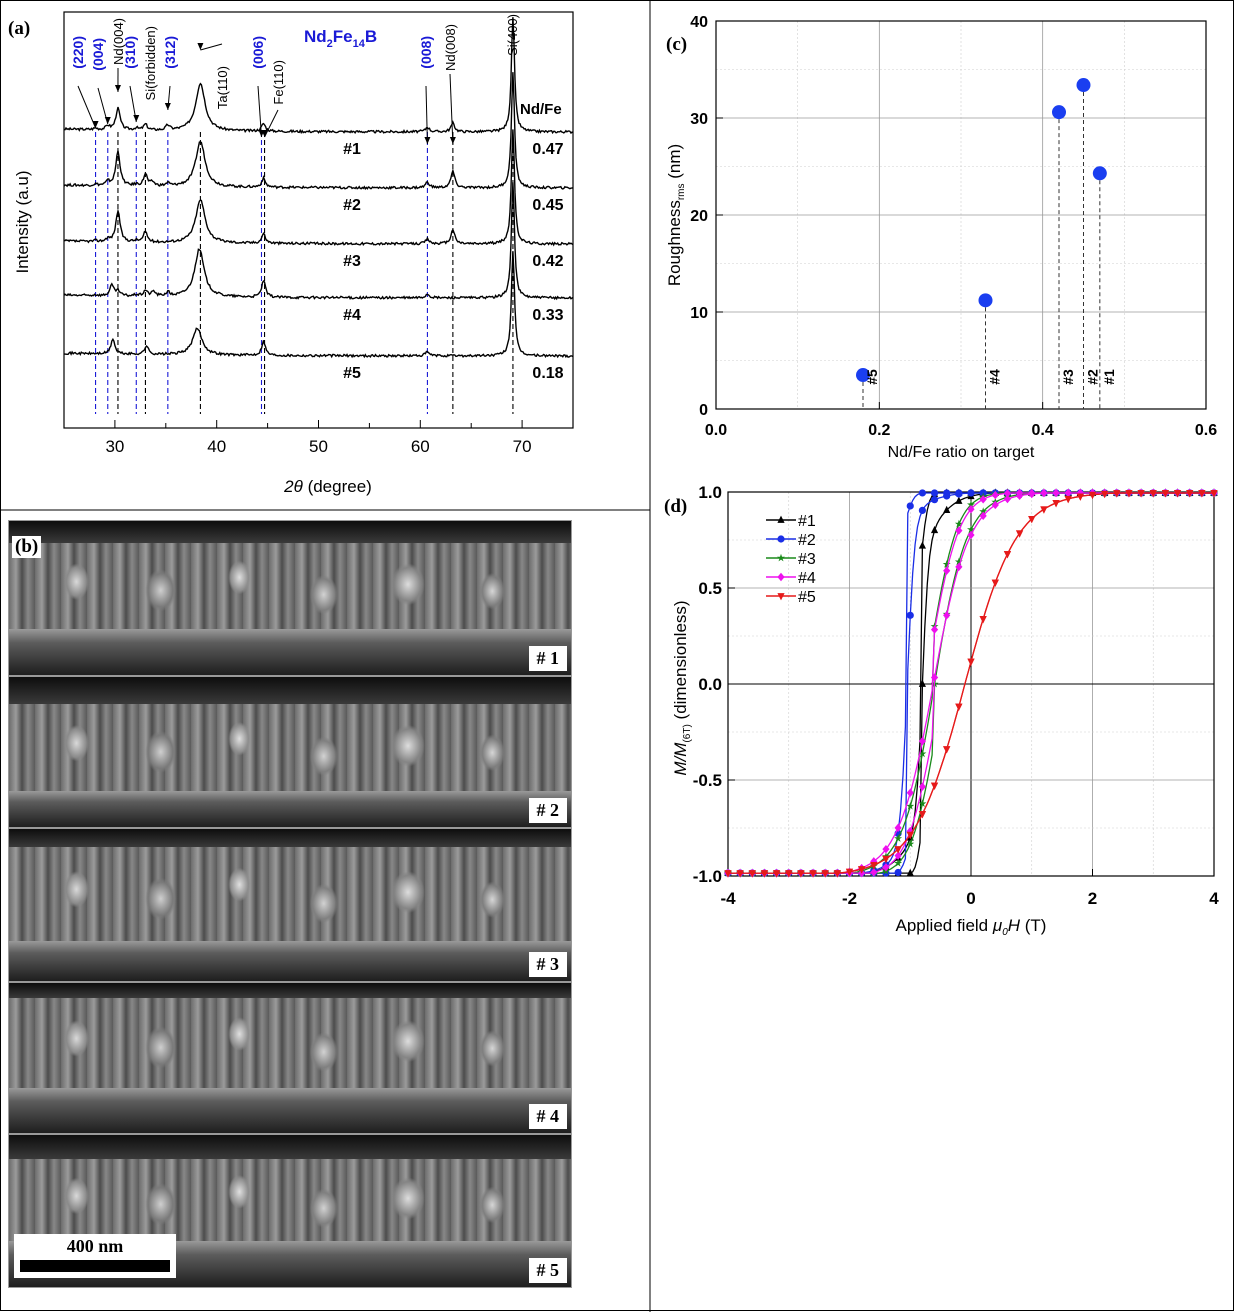  What do you see at coordinates (318, 438) in the screenshot?
I see `panel-a-x-ticks: 30 40 50 60 70` at bounding box center [318, 438].